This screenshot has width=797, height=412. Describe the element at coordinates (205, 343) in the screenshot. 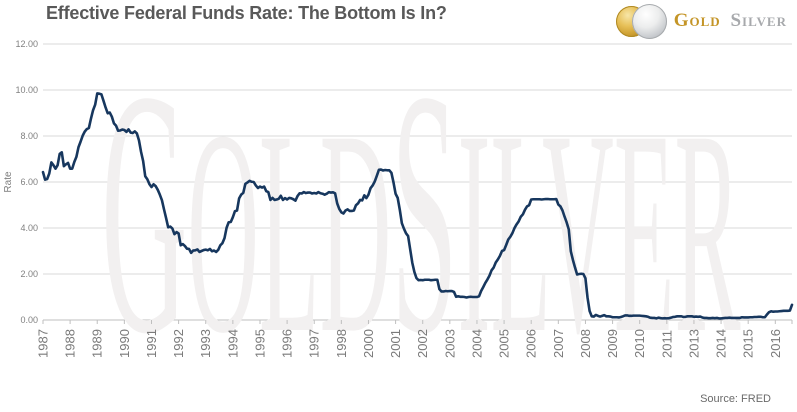

I see `x-tick-label: 1993` at that location.